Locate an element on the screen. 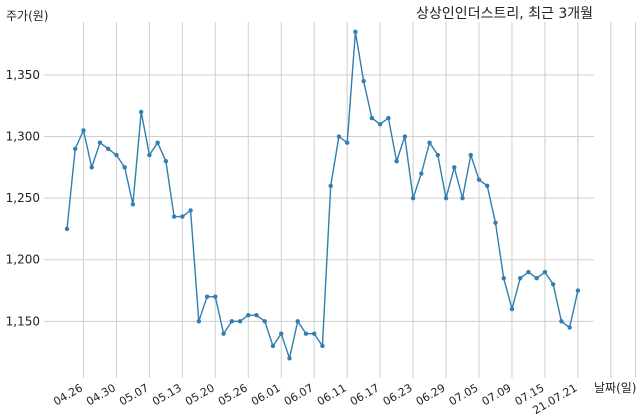 The height and width of the screenshot is (419, 640). y-tick-label: 1,250 is located at coordinates (23, 198).